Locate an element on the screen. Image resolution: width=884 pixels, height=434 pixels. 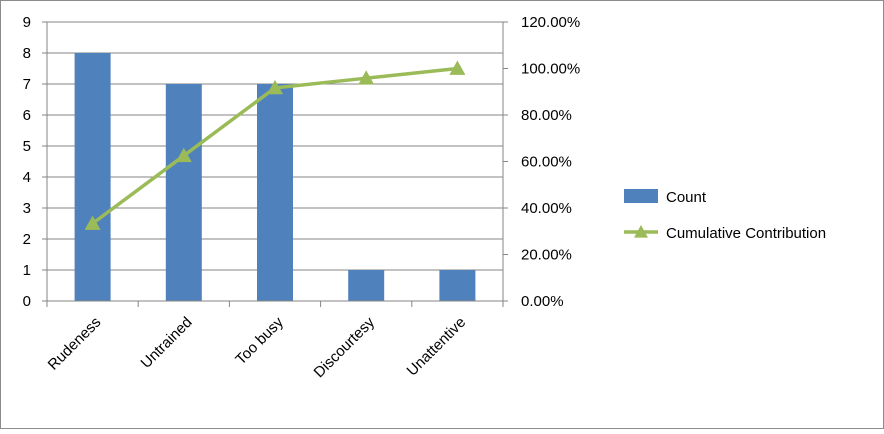
left-tick-label: 7 is located at coordinates (27, 84).